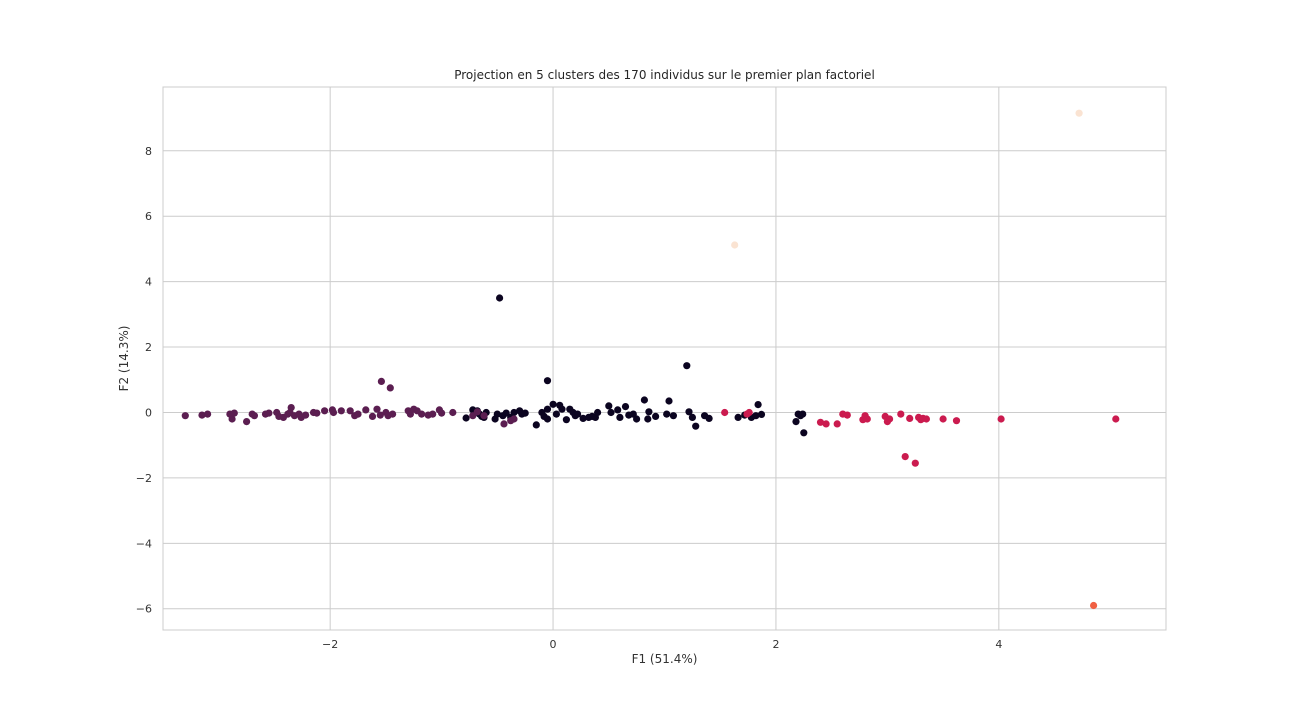 The width and height of the screenshot is (1296, 720). I want to click on y-tick-label: 8, so click(148, 151).